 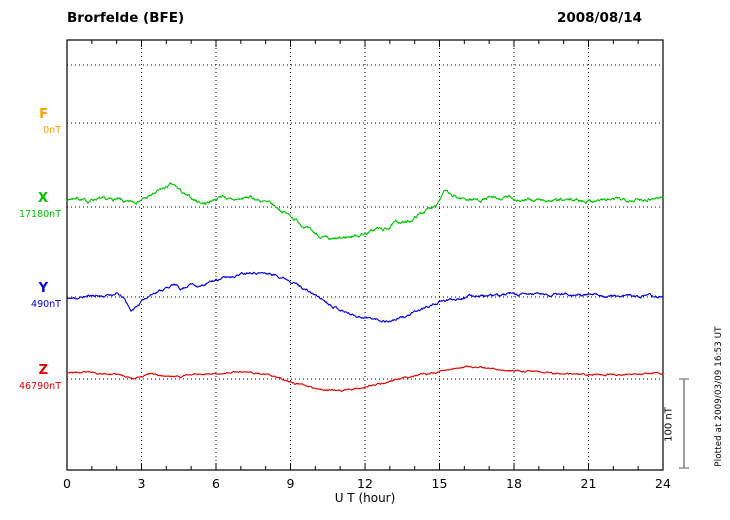 What do you see at coordinates (43, 288) in the screenshot?
I see `series-label-y: Y` at bounding box center [43, 288].